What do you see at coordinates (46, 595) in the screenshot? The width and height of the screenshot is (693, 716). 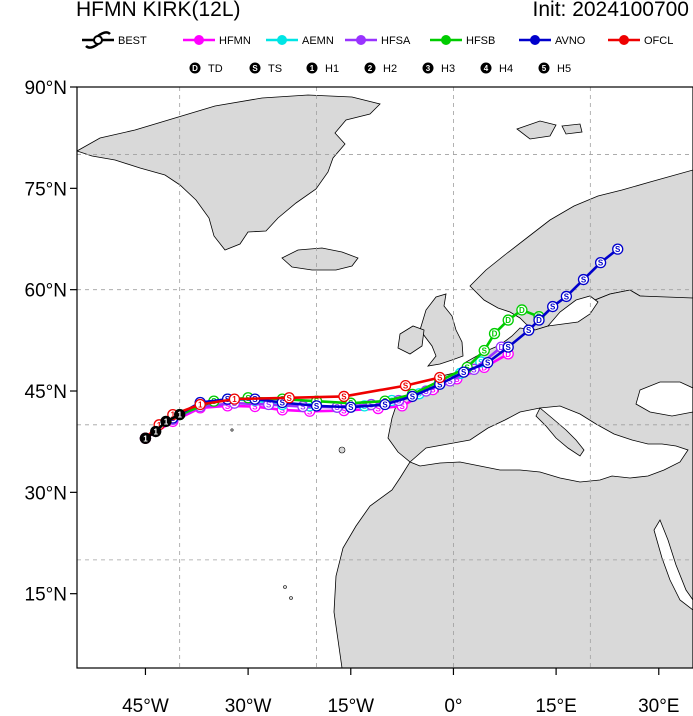 I see `lat-label: 15°N` at bounding box center [46, 595].